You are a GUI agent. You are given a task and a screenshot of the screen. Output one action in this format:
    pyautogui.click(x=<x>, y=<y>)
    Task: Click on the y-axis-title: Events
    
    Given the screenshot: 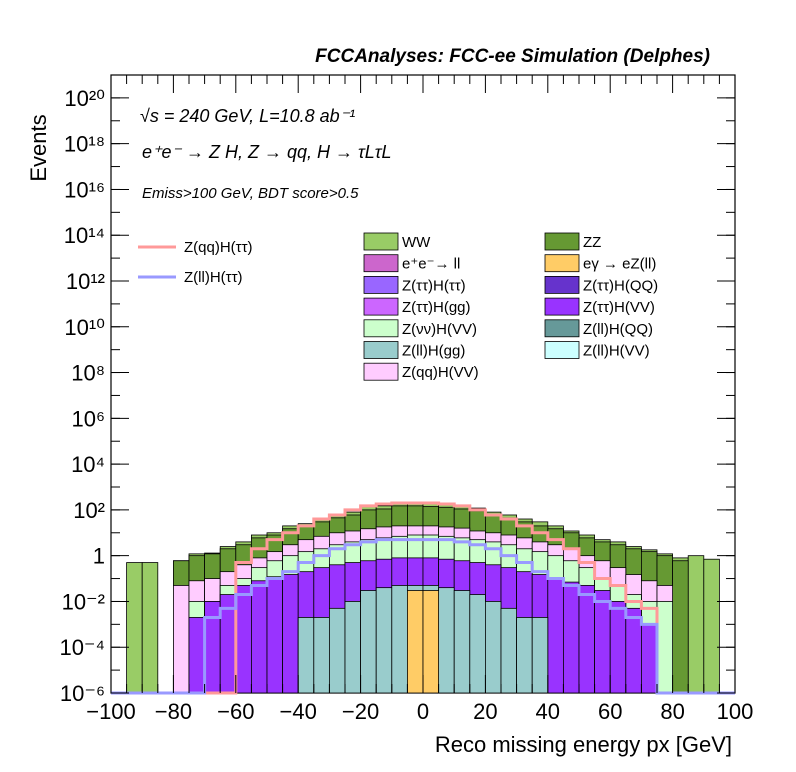 What is the action you would take?
    pyautogui.click(x=38, y=147)
    